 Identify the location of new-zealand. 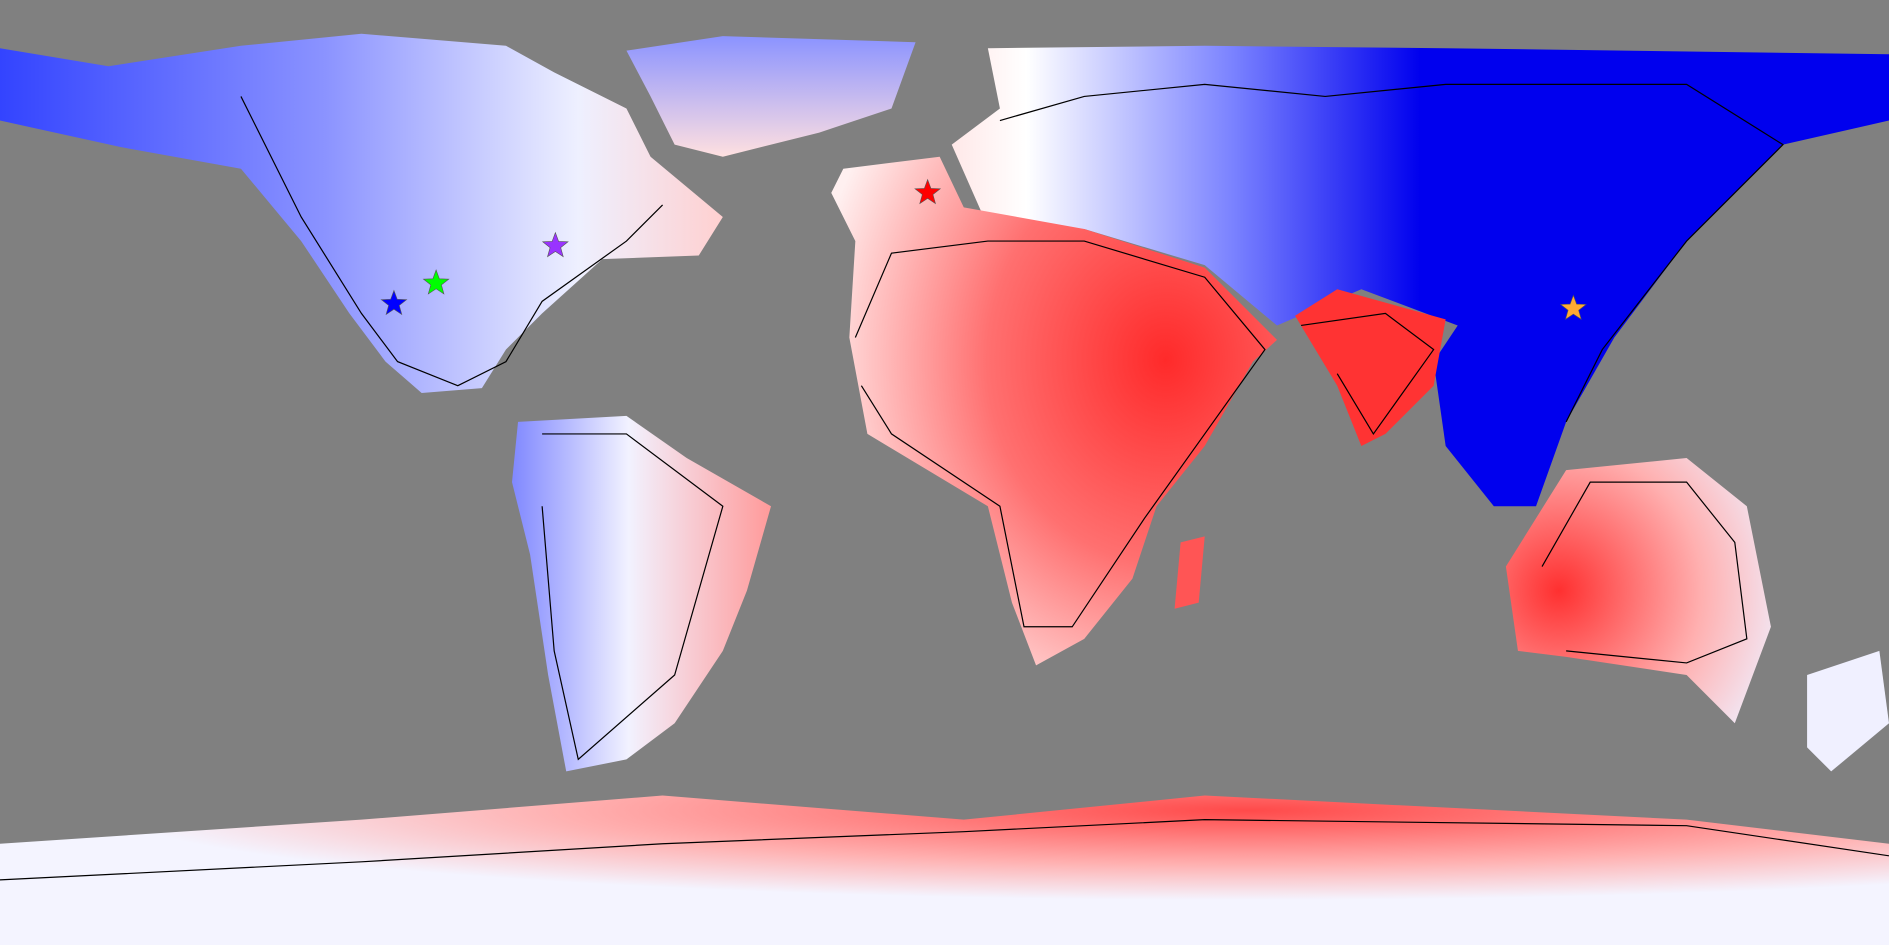
(1848, 711).